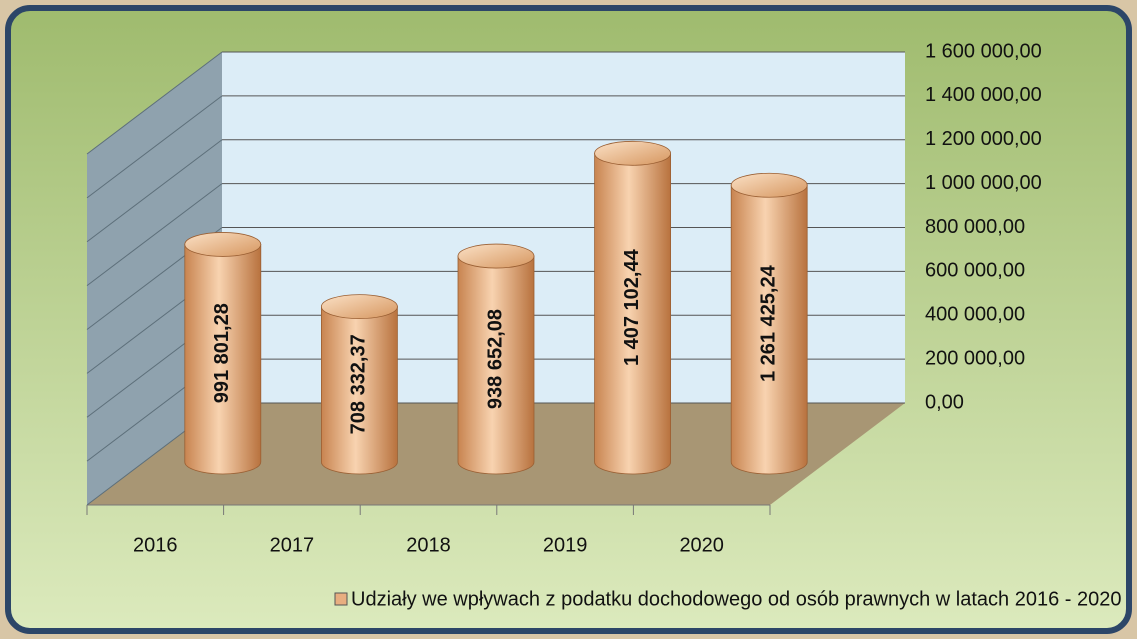 The image size is (1137, 639). Describe the element at coordinates (975, 271) in the screenshot. I see `y-tick-label: 600 000,00` at that location.